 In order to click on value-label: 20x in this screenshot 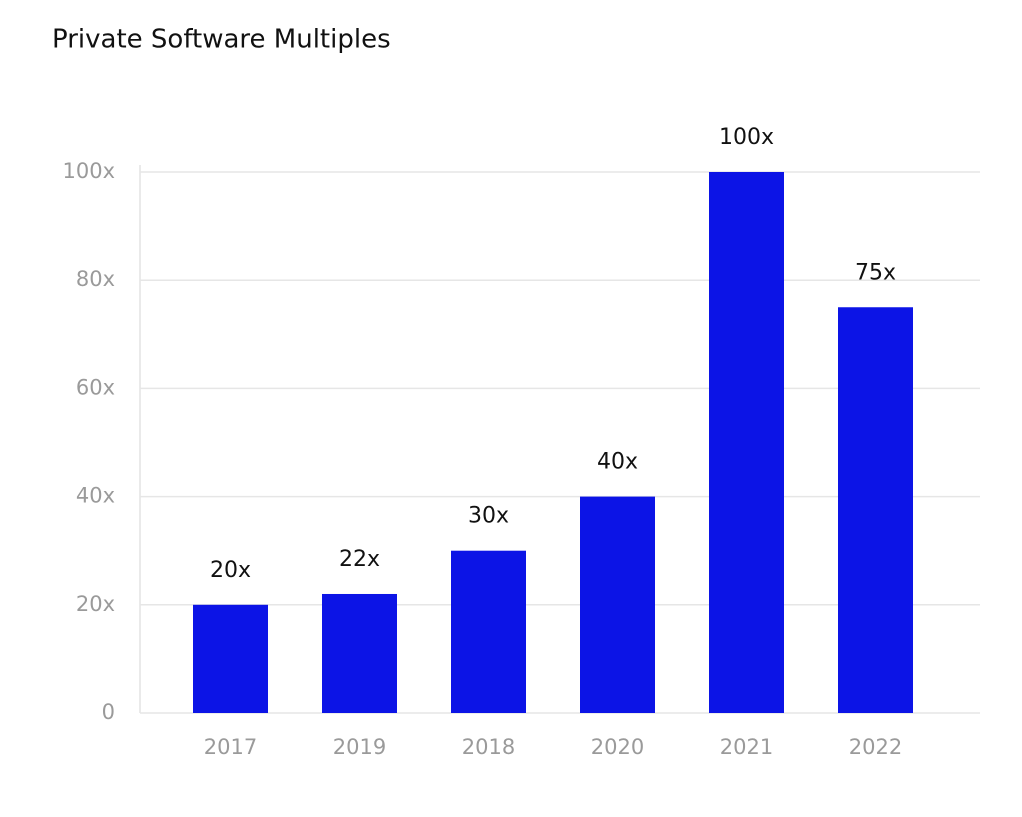, I will do `click(230, 570)`.